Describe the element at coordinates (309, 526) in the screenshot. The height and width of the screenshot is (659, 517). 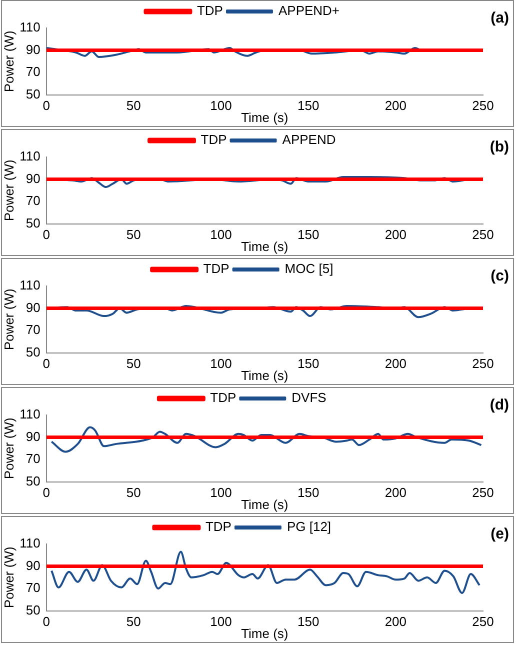
I see `legend-label: PG [12]` at that location.